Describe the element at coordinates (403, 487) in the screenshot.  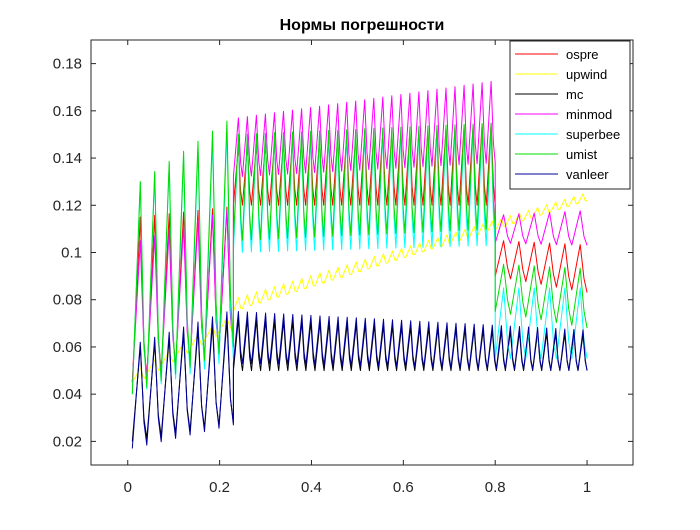
I see `x-tick-label: 0.6` at that location.